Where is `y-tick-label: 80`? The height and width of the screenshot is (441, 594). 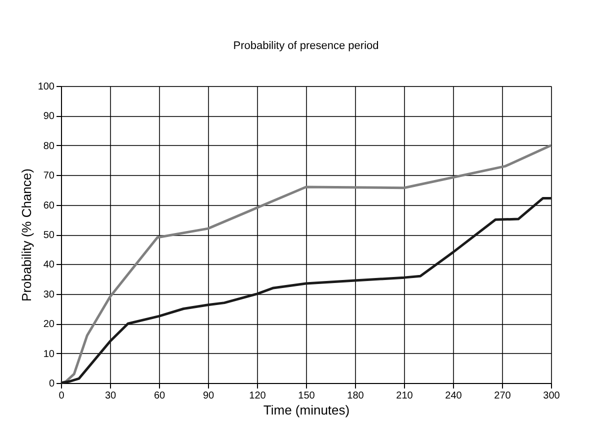 y-tick-label: 80 is located at coordinates (49, 146).